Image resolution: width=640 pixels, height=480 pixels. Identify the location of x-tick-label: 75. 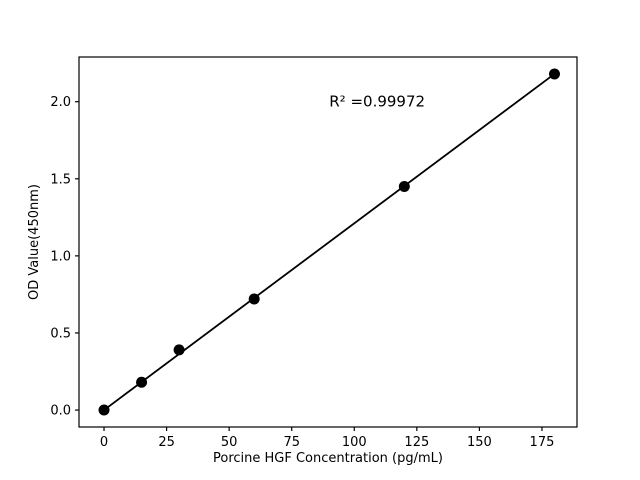
(291, 442).